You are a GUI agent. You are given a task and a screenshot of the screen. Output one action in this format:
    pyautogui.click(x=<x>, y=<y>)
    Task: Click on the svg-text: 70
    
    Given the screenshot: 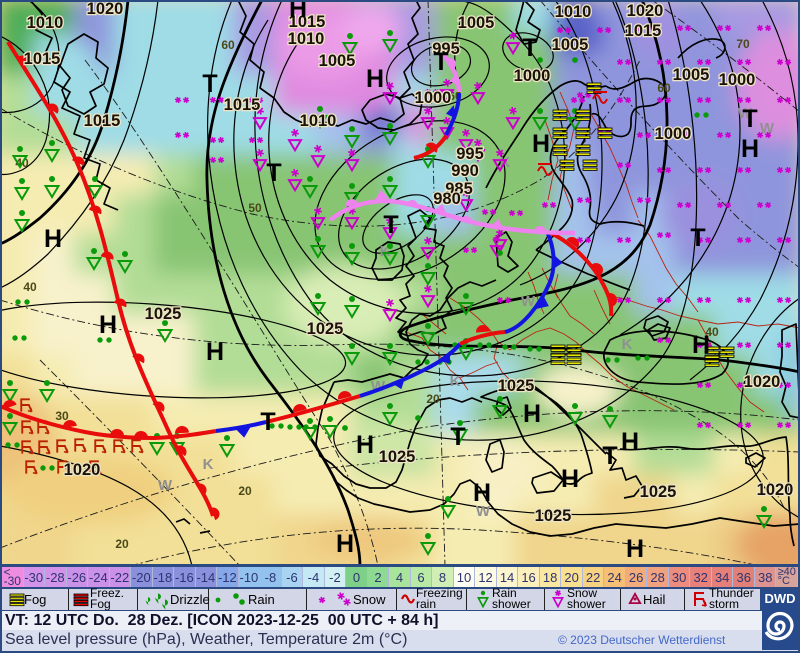 What is the action you would take?
    pyautogui.click(x=743, y=44)
    